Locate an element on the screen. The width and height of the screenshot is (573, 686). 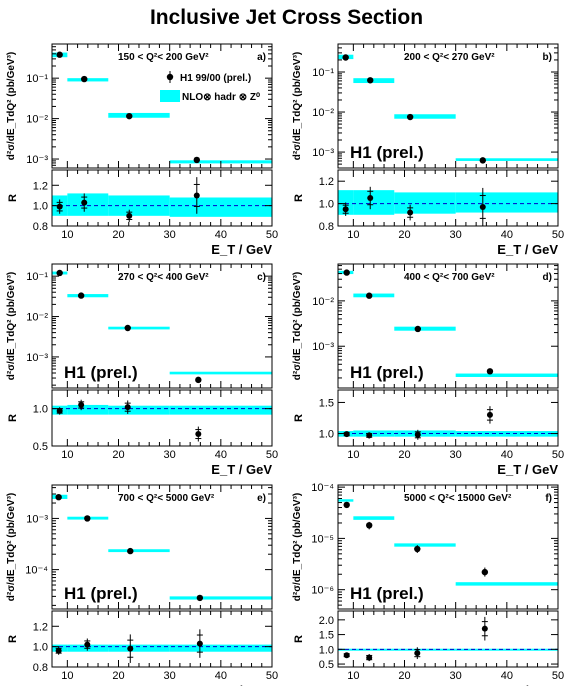
y-tick-label: 10⁻⁵ is located at coordinates (322, 539).